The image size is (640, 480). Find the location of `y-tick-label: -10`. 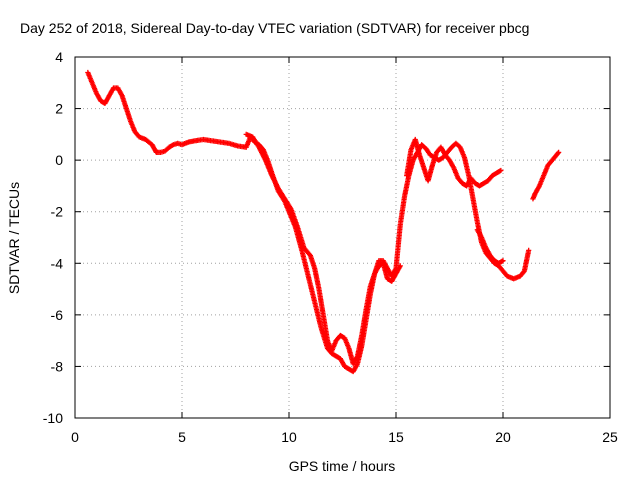

y-tick-label: -10 is located at coordinates (53, 418).